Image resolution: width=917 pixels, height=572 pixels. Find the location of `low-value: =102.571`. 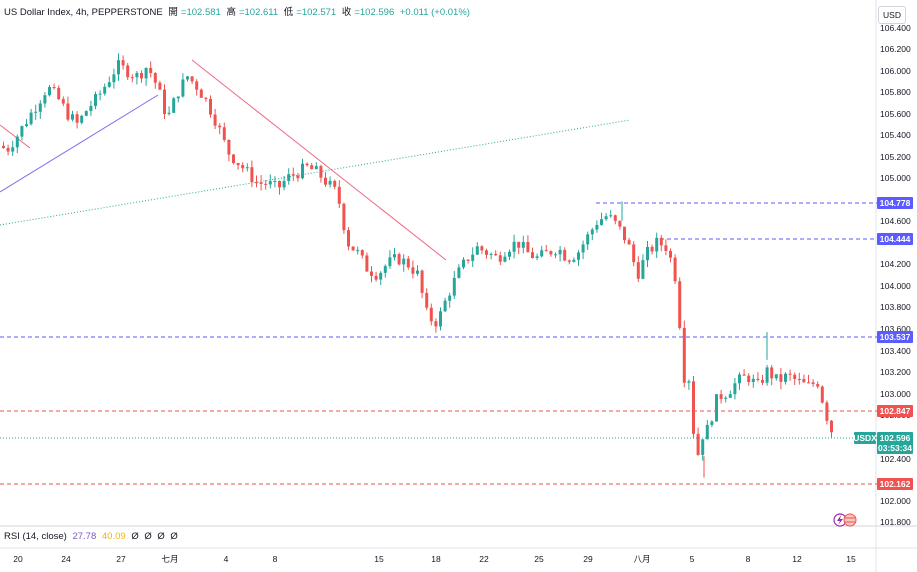

low-value: =102.571 is located at coordinates (316, 12).